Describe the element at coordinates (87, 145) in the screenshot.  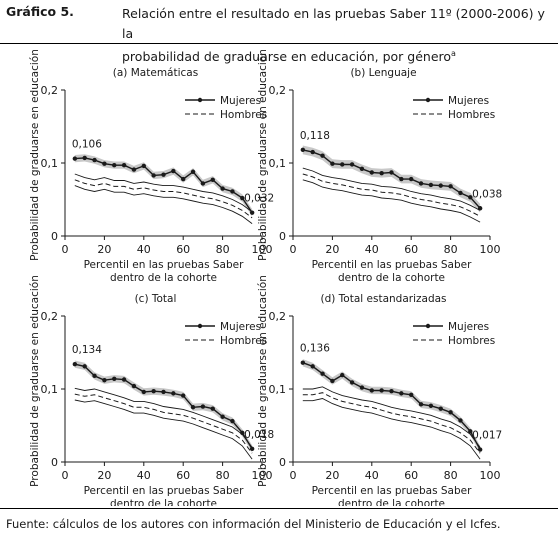
I see `value-annotation: 0,106` at that location.